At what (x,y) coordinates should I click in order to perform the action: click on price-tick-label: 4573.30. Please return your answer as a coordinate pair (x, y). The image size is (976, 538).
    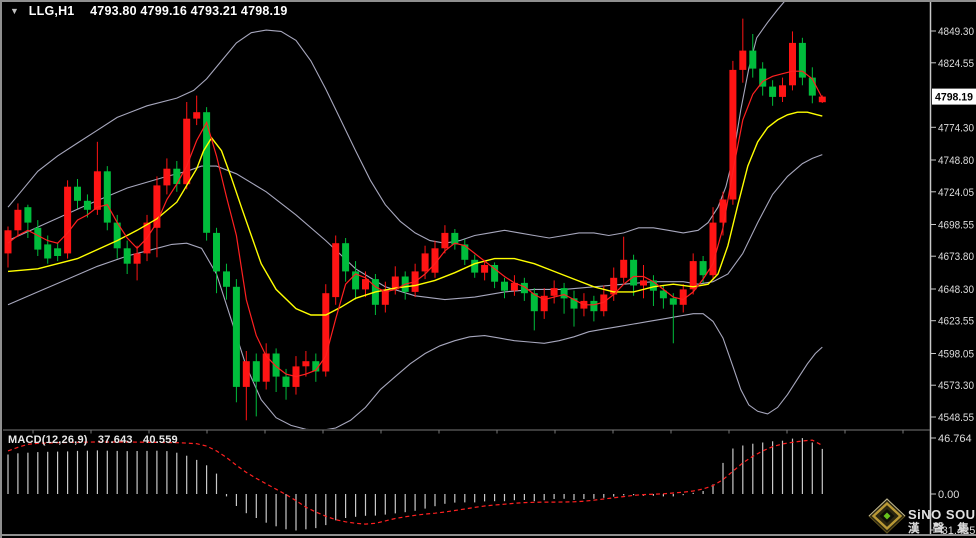
    Looking at the image, I should click on (956, 386).